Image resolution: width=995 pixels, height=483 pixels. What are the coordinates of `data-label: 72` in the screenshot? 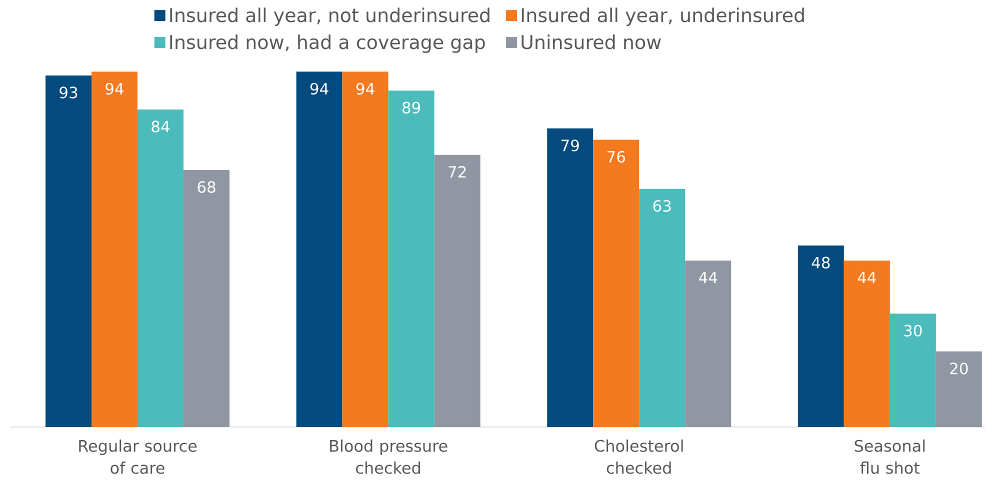 It's located at (457, 172).